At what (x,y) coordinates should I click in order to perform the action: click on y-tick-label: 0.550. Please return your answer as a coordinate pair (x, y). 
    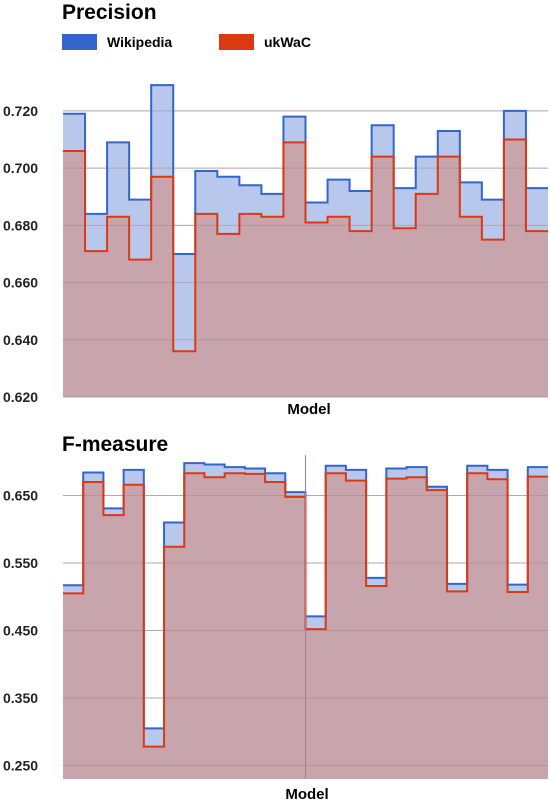
    Looking at the image, I should click on (20, 563).